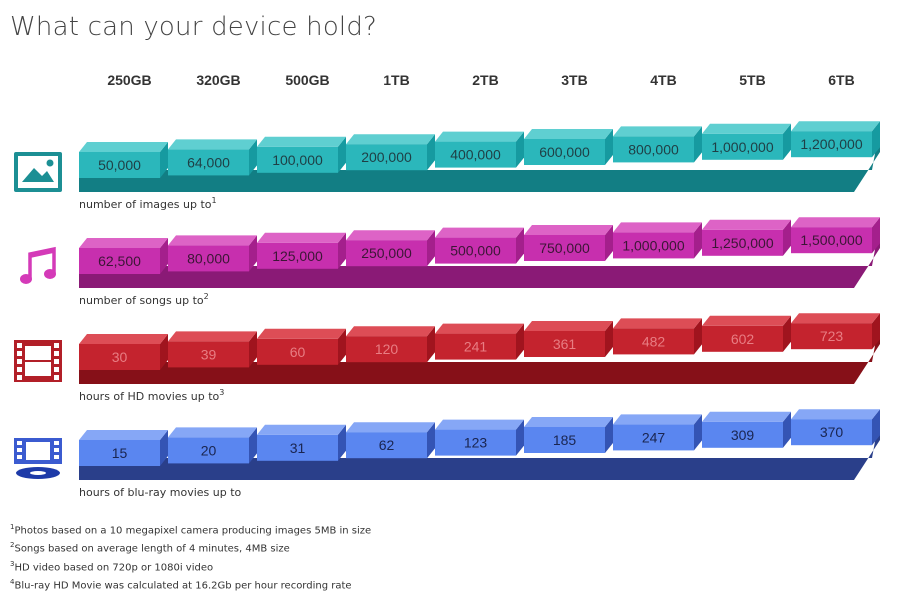 The width and height of the screenshot is (904, 593). I want to click on bar-hd_movies-6TB, so click(831, 336).